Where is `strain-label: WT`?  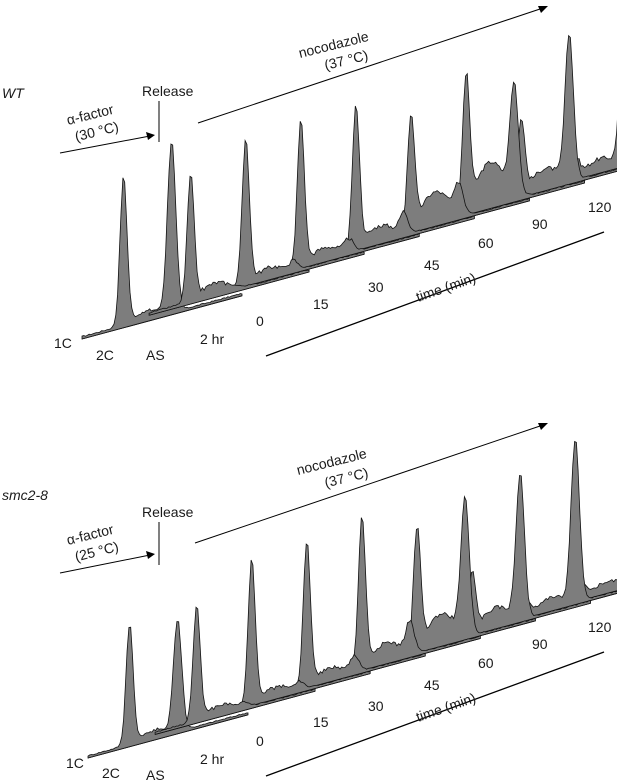
strain-label: WT is located at coordinates (13, 93).